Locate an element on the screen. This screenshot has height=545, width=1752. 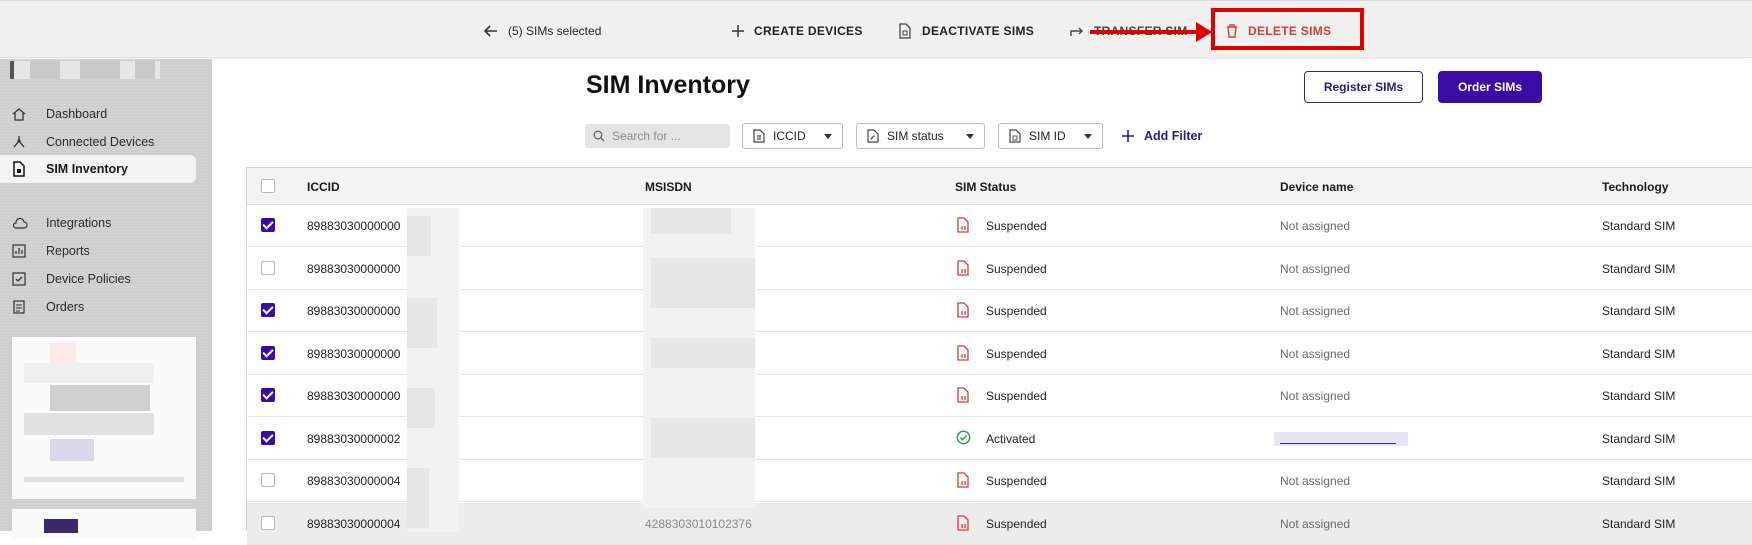
filter-label: SIM ID is located at coordinates (1047, 136).